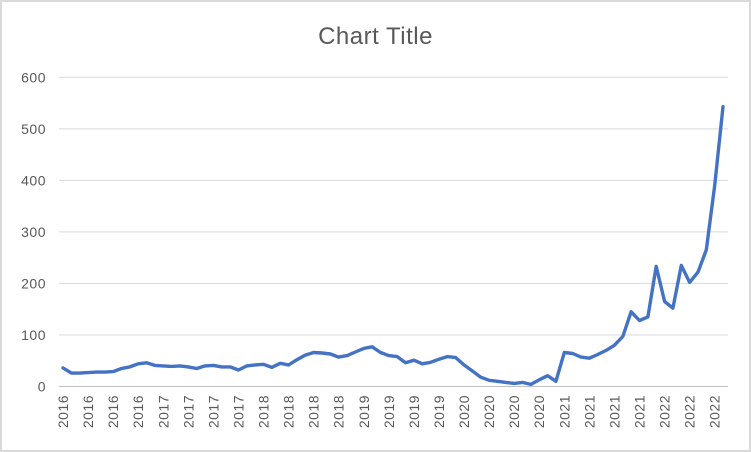  Describe the element at coordinates (33, 180) in the screenshot. I see `y-axis-label: 400` at that location.